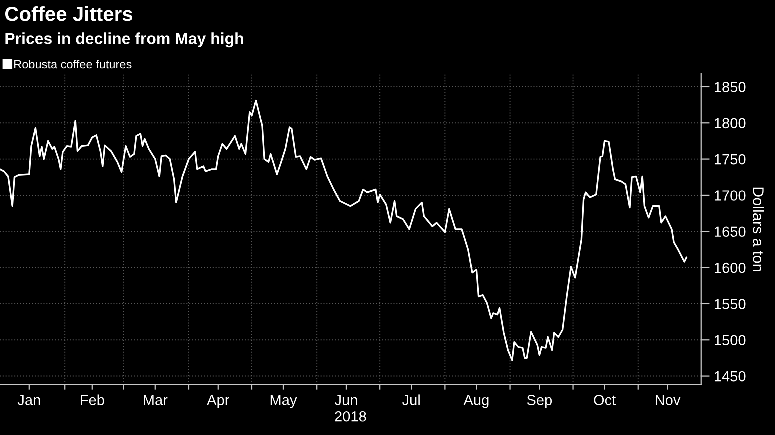 The width and height of the screenshot is (775, 435). What do you see at coordinates (125, 40) in the screenshot?
I see `chart-subtitle: Prices in decline from May high` at bounding box center [125, 40].